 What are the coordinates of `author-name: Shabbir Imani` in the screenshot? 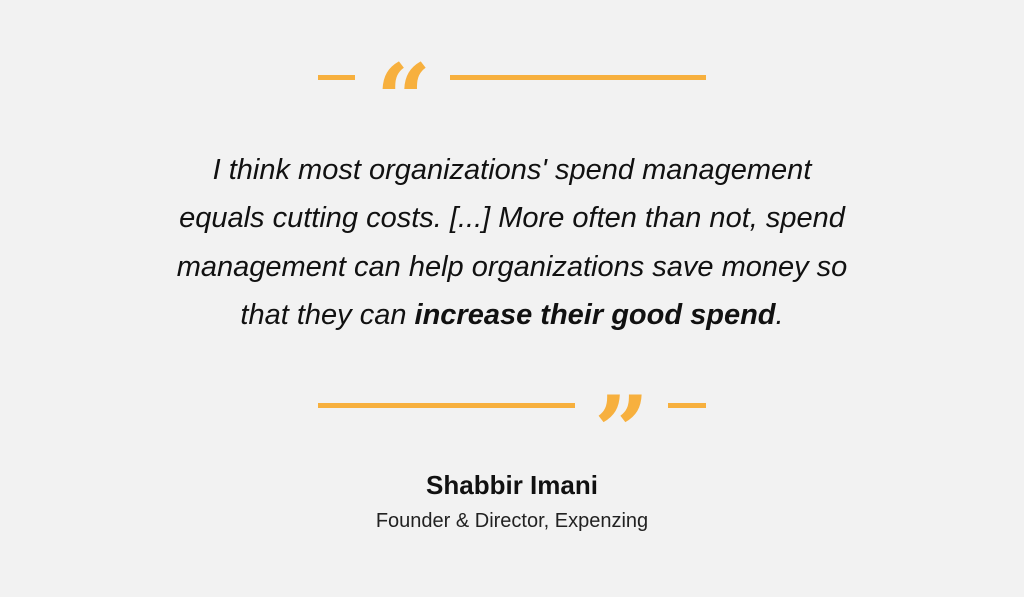 It's located at (512, 485).